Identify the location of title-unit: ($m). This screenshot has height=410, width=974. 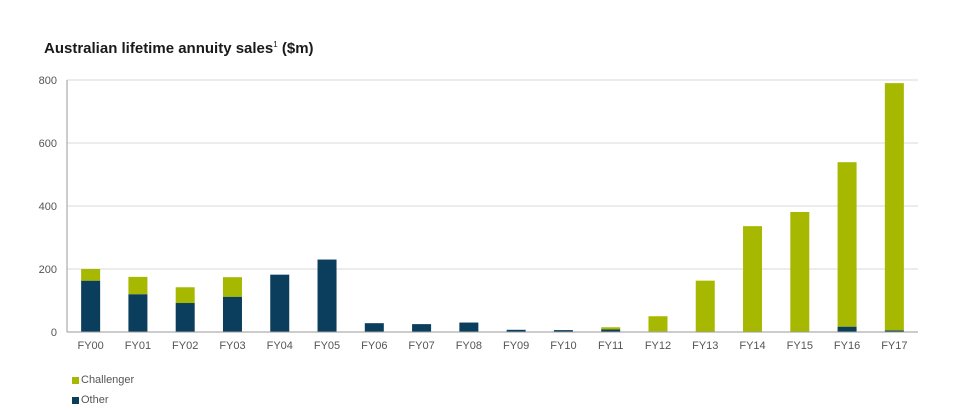
(297, 48).